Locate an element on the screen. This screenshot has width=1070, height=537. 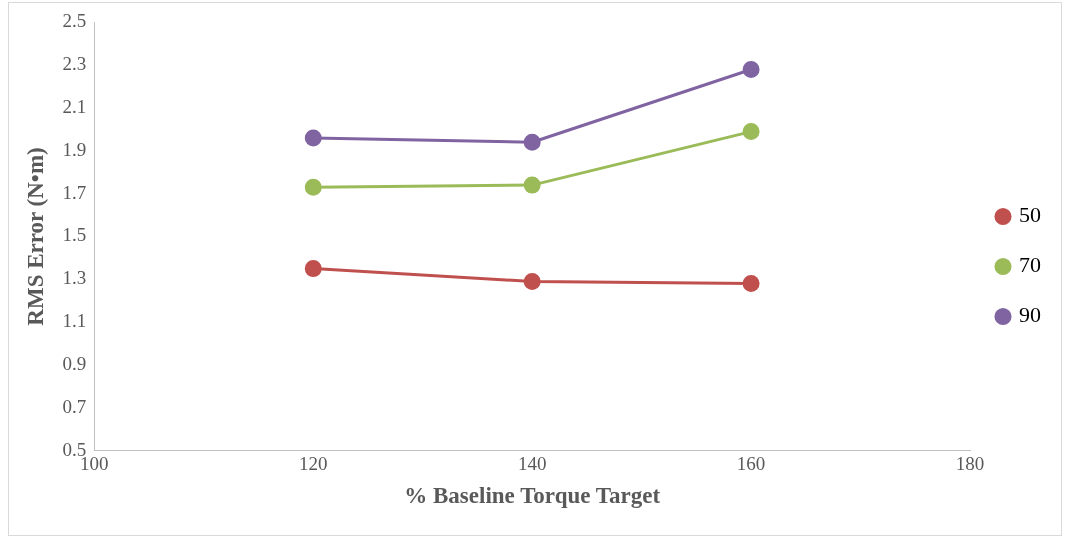
y-tick-label: 1.7 is located at coordinates (74, 192).